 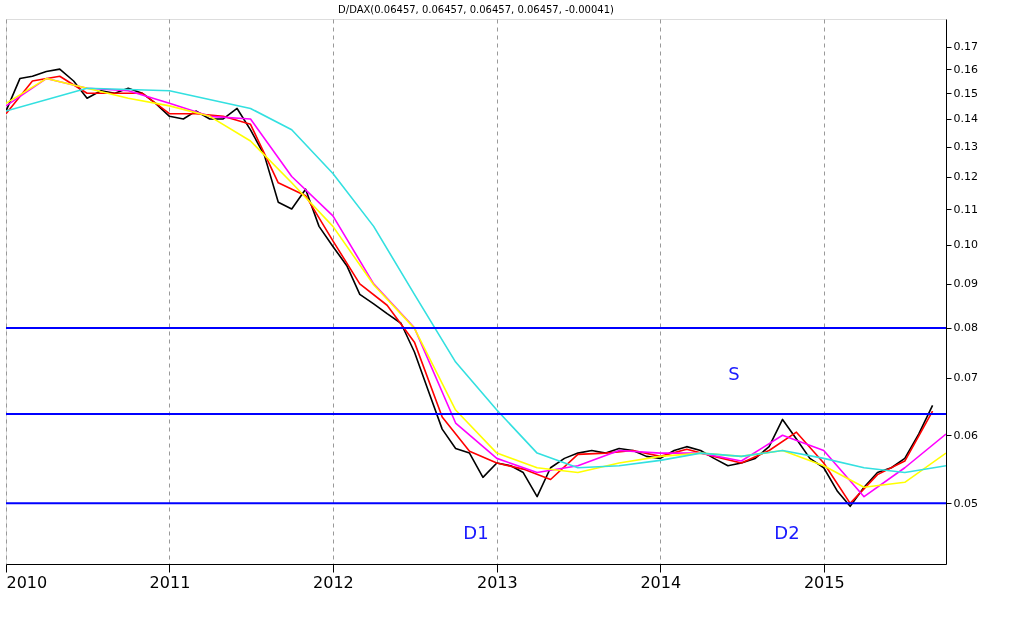 What do you see at coordinates (965, 245) in the screenshot?
I see `y-tick-label: 0.10` at bounding box center [965, 245].